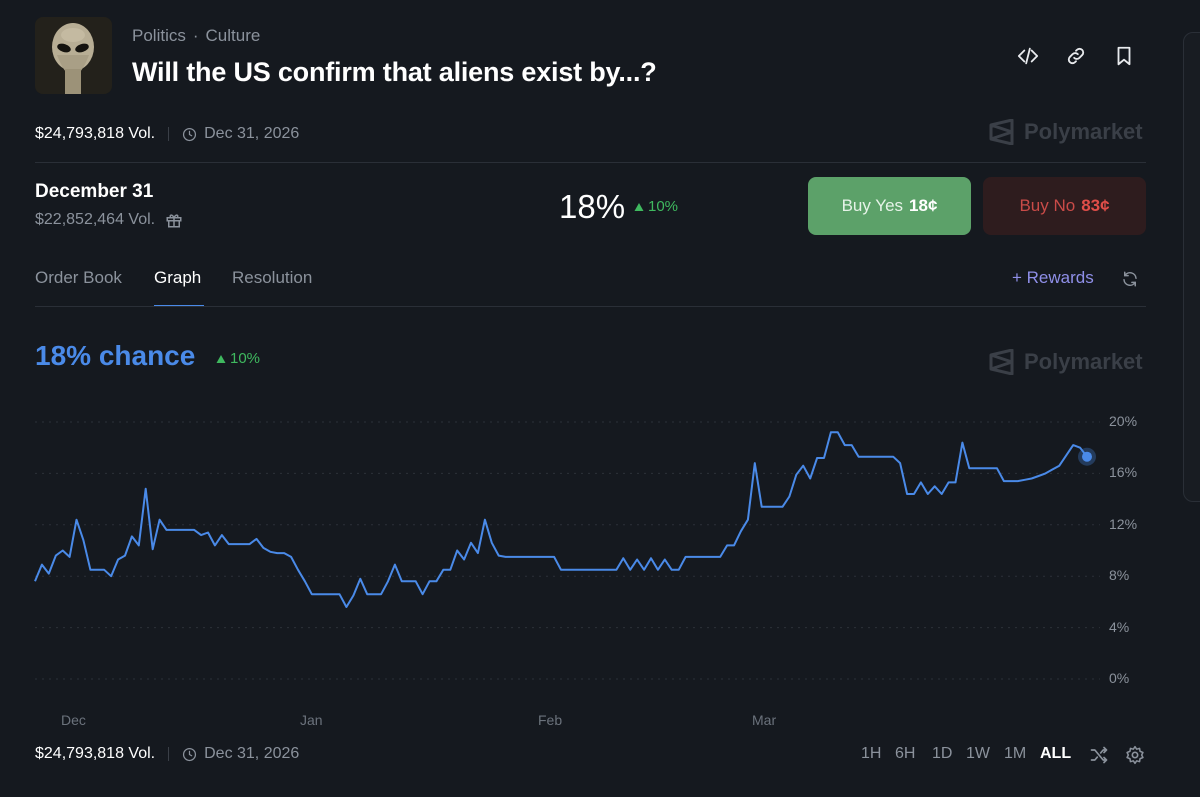  What do you see at coordinates (178, 277) in the screenshot?
I see `tab-graph: Graph` at bounding box center [178, 277].